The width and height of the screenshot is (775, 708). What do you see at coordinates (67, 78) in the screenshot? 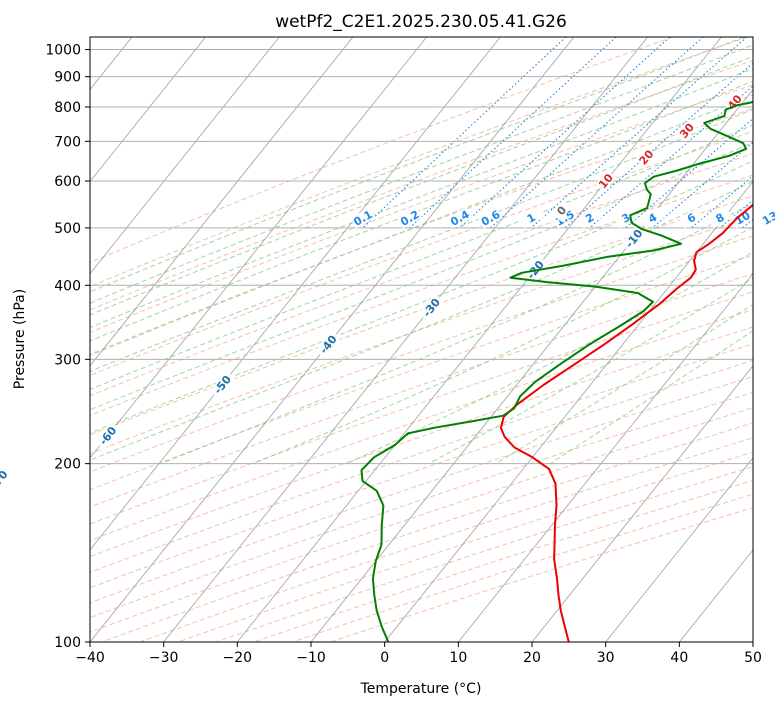
I see `y-tick-label: 900` at bounding box center [67, 78].